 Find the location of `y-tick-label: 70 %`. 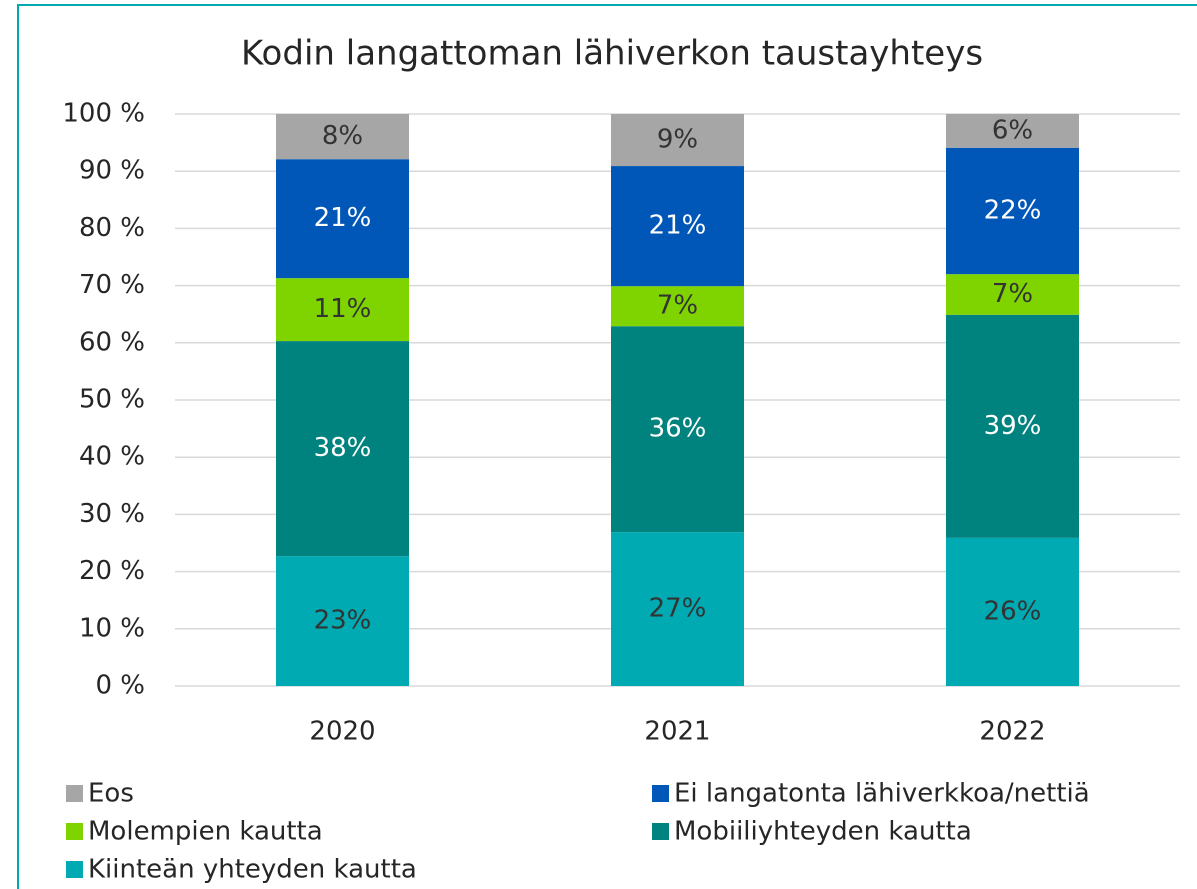

y-tick-label: 70 % is located at coordinates (112, 285).